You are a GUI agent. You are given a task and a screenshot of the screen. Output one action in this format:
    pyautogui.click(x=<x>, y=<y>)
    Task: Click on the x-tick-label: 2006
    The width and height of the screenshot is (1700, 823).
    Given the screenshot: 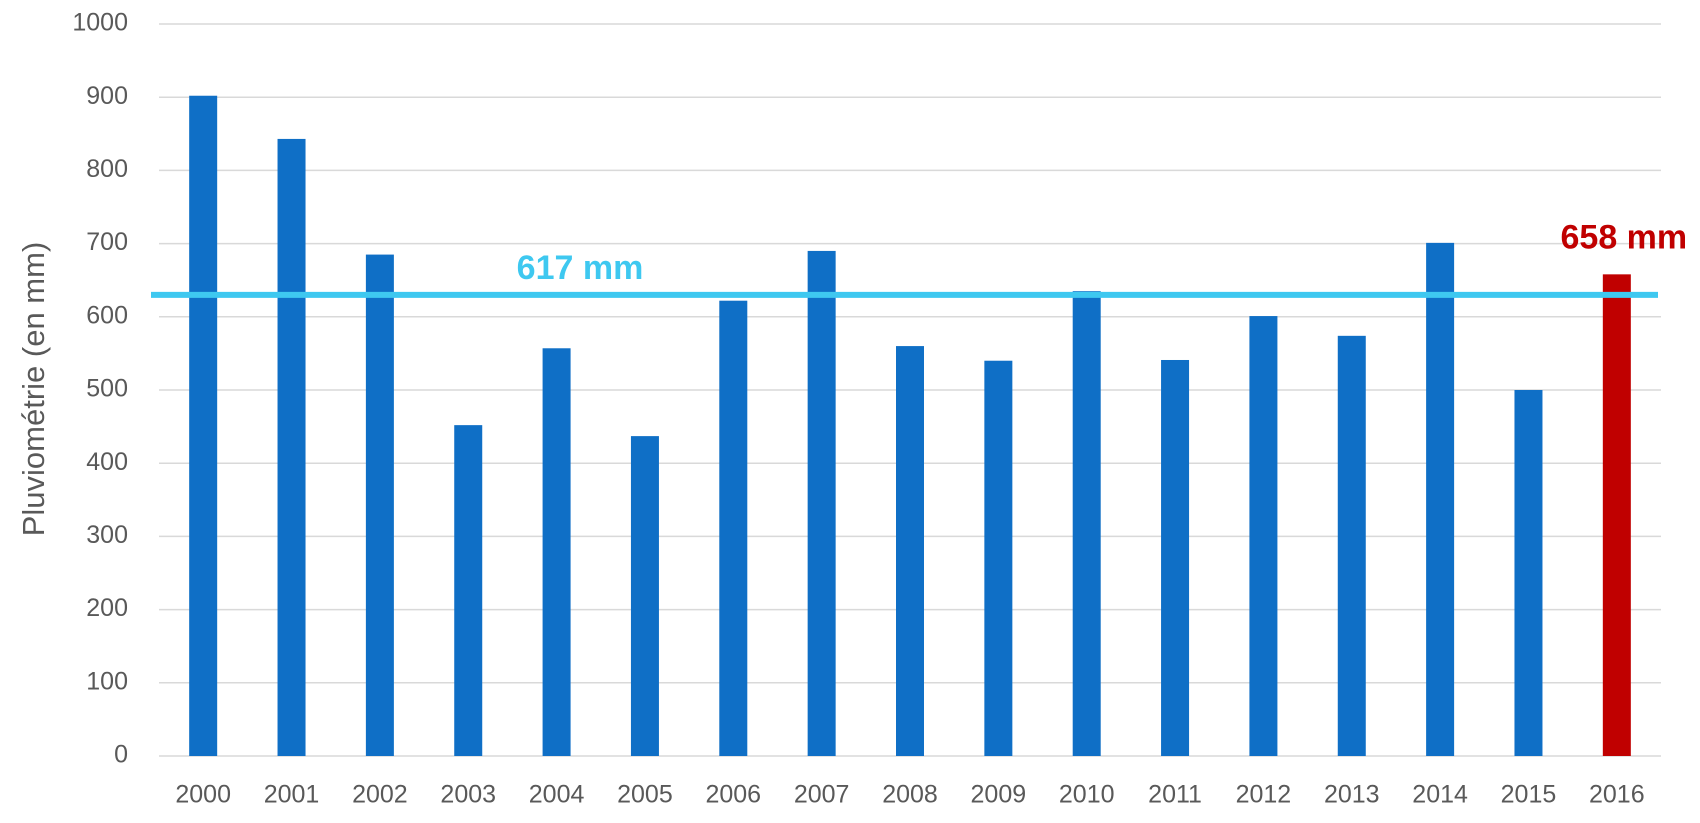 What is the action you would take?
    pyautogui.click(x=733, y=795)
    